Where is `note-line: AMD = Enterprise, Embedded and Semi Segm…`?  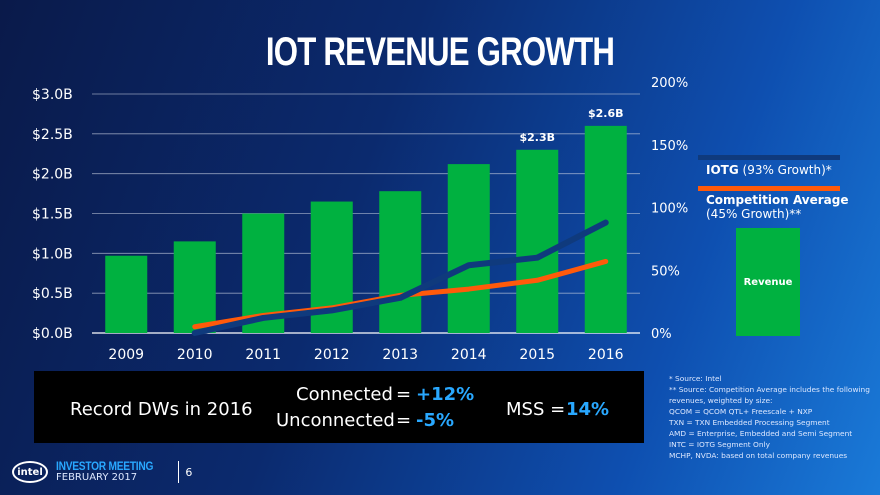 note-line: AMD = Enterprise, Embedded and Semi Segm… is located at coordinates (761, 433).